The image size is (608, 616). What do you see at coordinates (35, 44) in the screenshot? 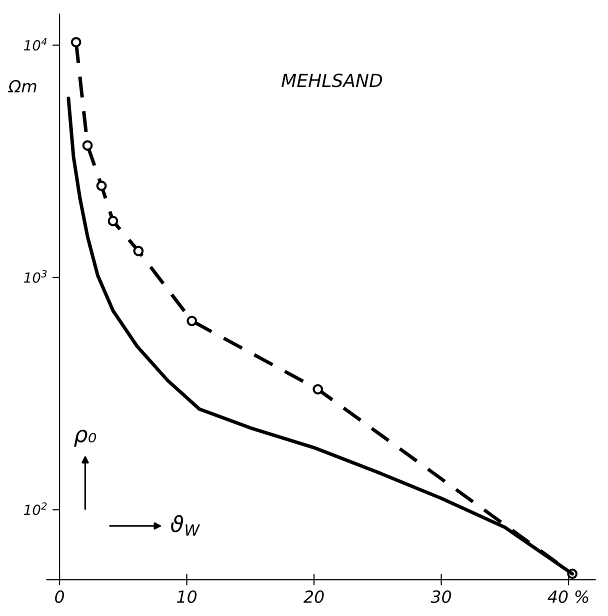
I see `y-tick-label: 10$^{4}$` at bounding box center [35, 44].